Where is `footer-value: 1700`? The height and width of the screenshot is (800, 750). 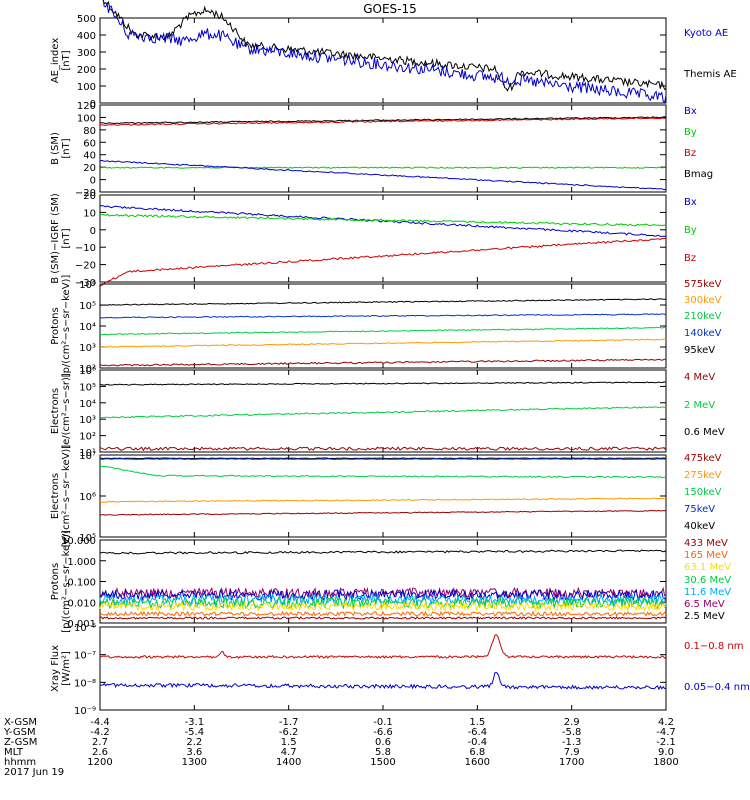
footer-value: 1700 is located at coordinates (571, 762).